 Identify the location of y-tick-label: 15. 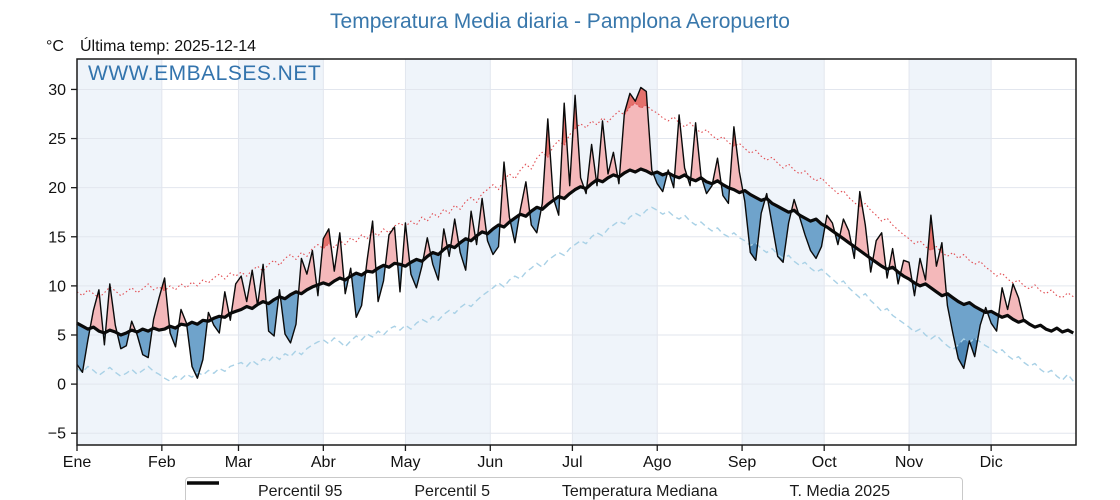
(57, 237).